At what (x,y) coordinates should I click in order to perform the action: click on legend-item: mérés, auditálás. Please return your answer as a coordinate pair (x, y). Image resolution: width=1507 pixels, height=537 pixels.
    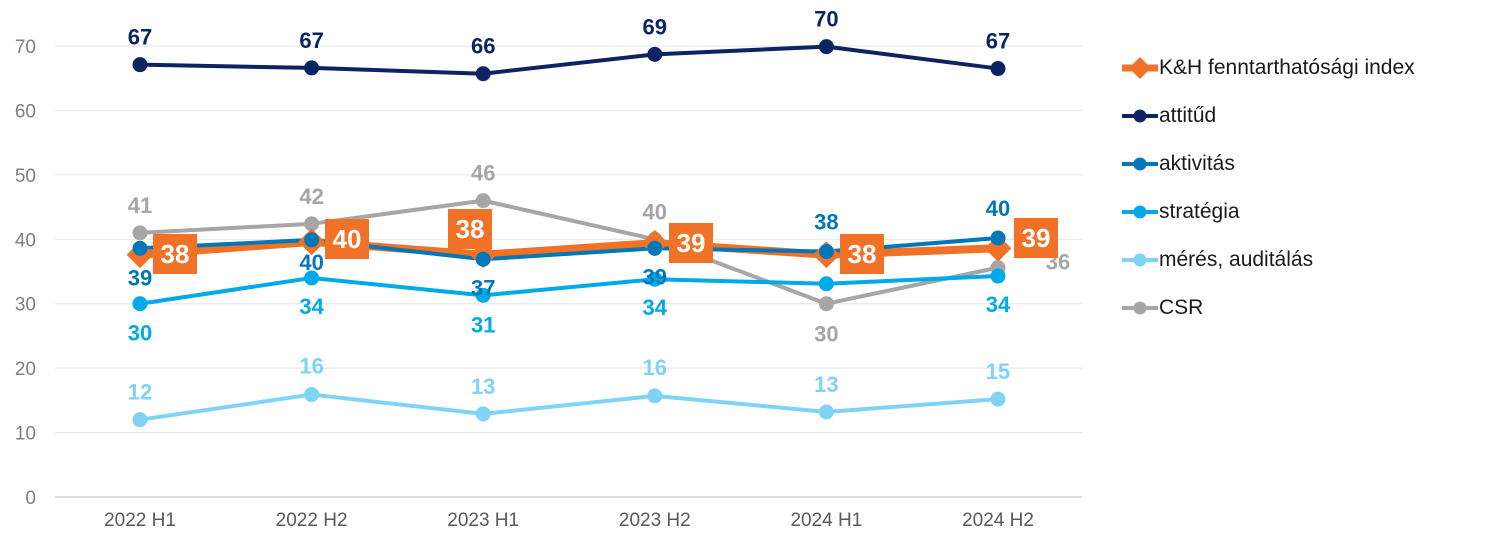
    Looking at the image, I should click on (1268, 260).